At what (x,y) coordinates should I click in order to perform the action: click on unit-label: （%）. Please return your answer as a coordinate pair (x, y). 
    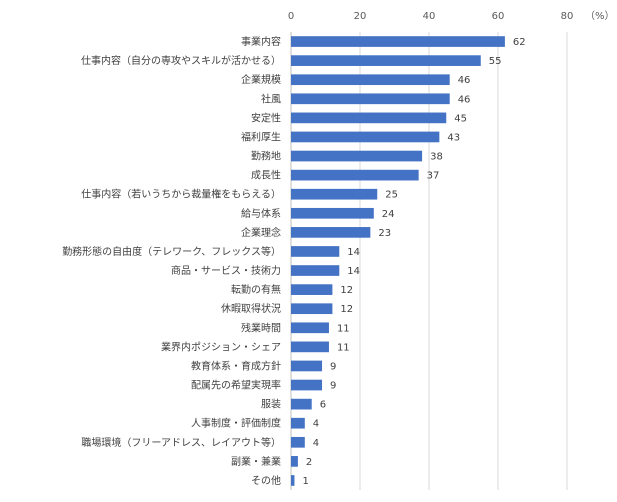
    Looking at the image, I should click on (600, 16).